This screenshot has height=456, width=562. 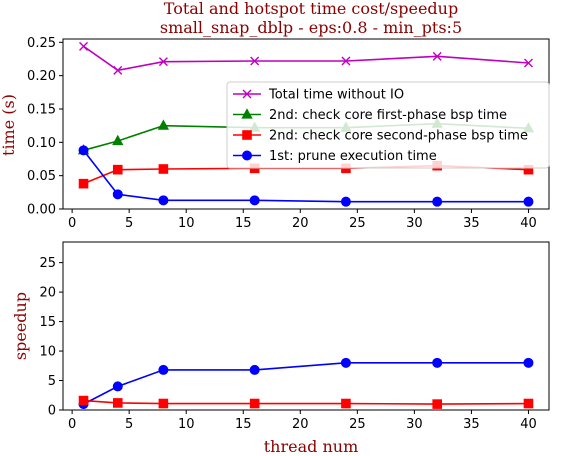 I want to click on legend-entry: 1st: prune execution time, so click(x=335, y=156).